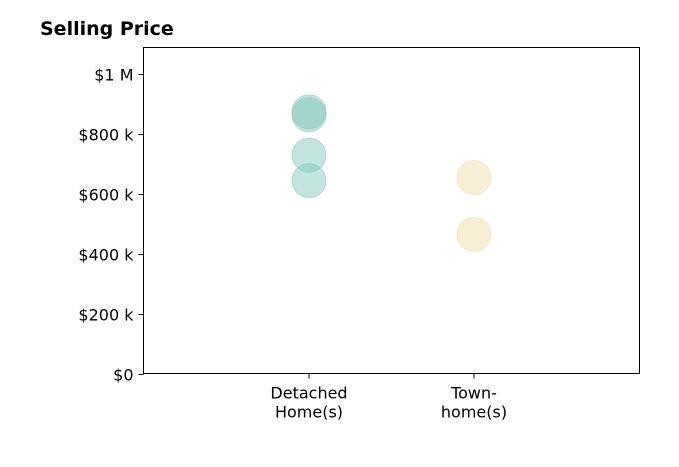  What do you see at coordinates (308, 403) in the screenshot?
I see `x-tick-label: Detached Home(s)` at bounding box center [308, 403].